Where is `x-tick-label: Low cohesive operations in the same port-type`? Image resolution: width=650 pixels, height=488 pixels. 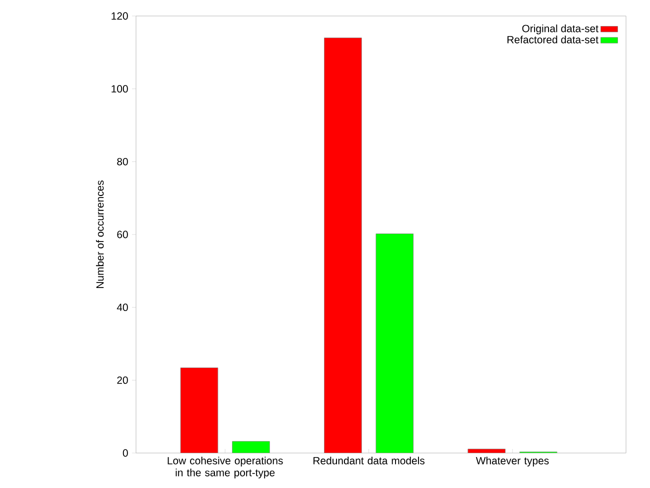
x-tick-label: Low cohesive operations in the same port-type is located at coordinates (225, 467).